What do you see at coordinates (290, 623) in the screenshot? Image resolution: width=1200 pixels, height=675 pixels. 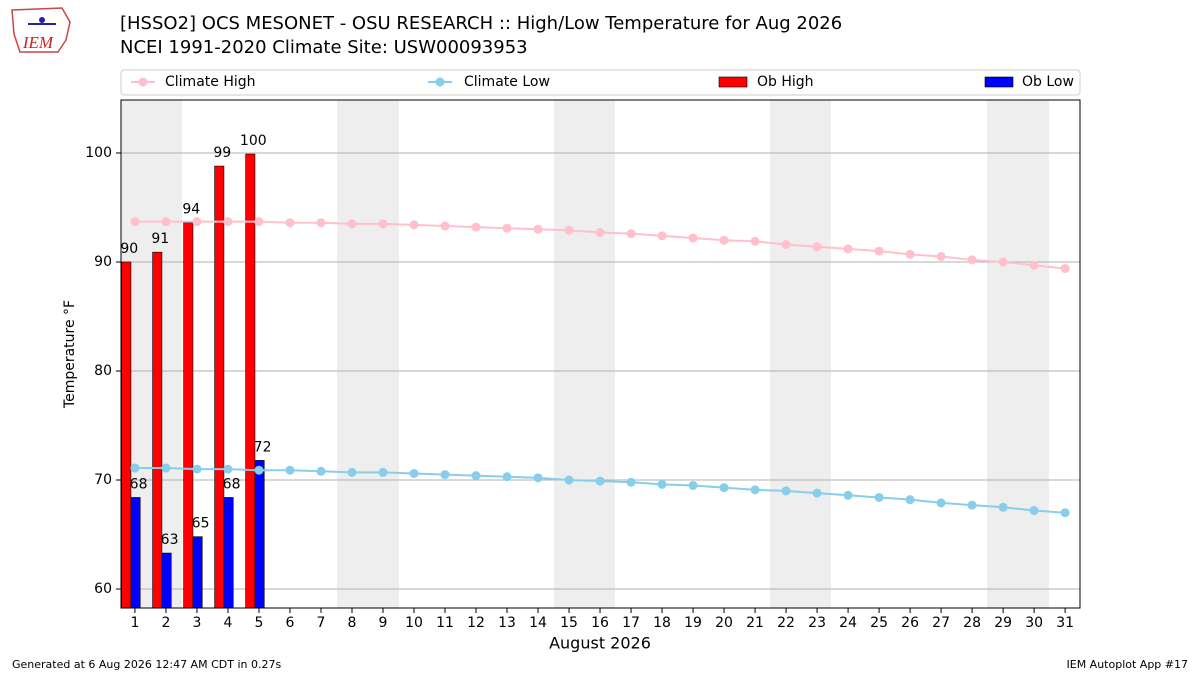 I see `x-tick-label: 6` at bounding box center [290, 623].